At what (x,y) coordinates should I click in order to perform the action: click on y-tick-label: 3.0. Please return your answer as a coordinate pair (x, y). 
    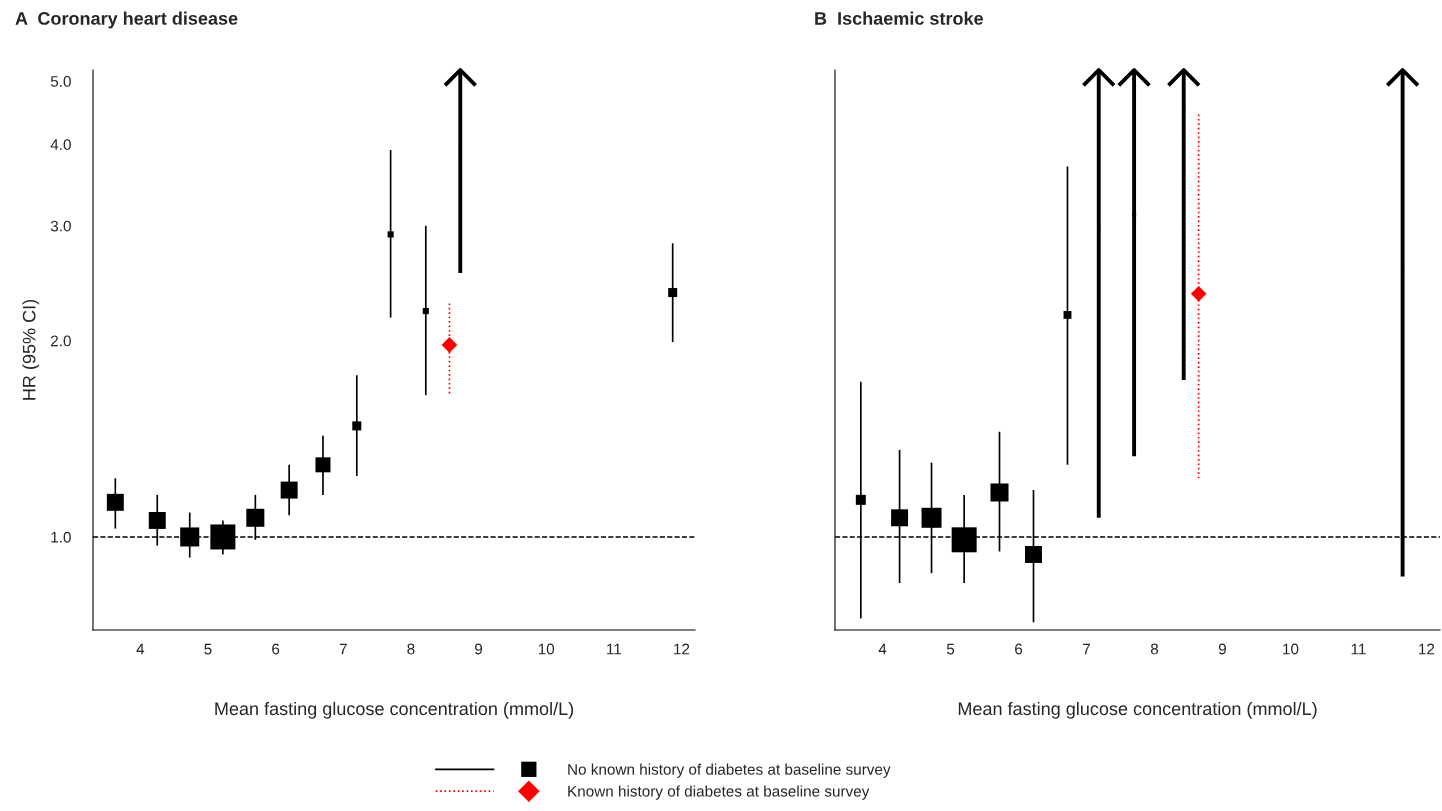
    Looking at the image, I should click on (60, 226).